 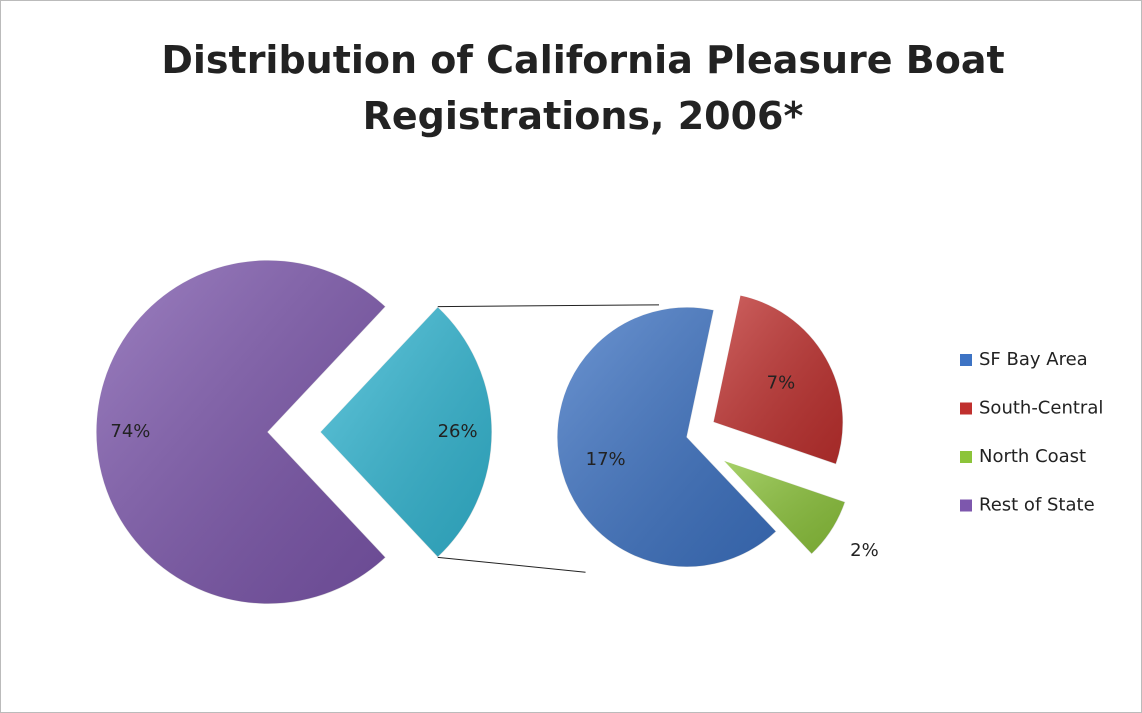 What do you see at coordinates (1033, 359) in the screenshot?
I see `legend-label: SF Bay Area` at bounding box center [1033, 359].